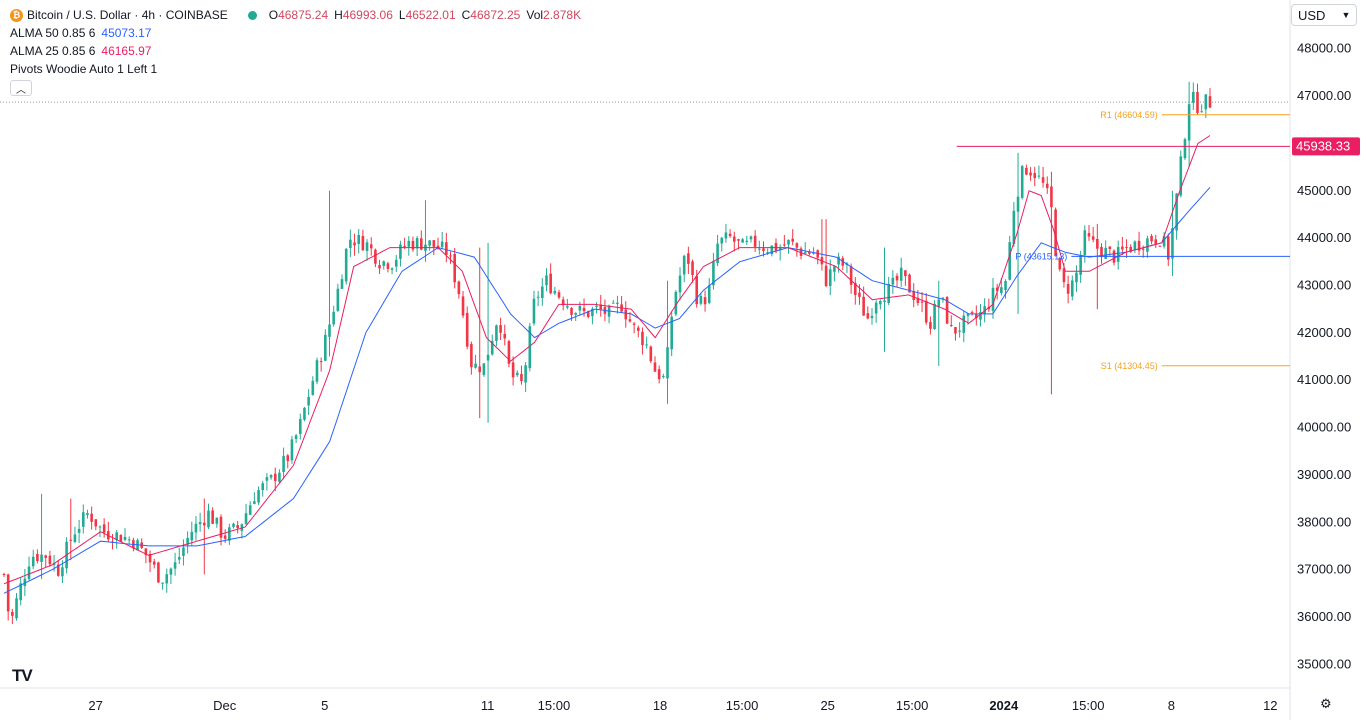  Describe the element at coordinates (495, 15) in the screenshot. I see `ohlc-value: 46872.25` at that location.